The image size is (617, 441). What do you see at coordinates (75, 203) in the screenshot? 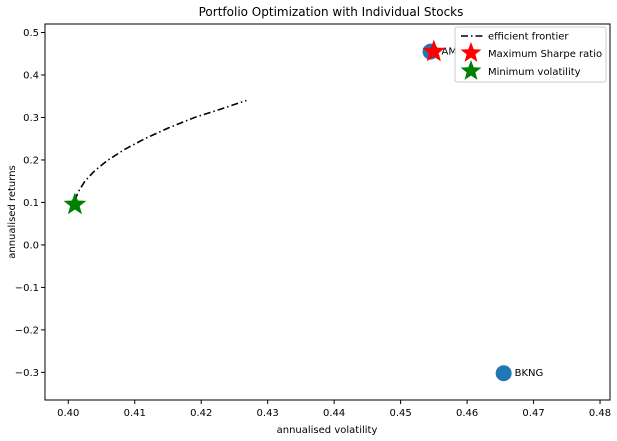
I see `min-volatility-marker` at bounding box center [75, 203].